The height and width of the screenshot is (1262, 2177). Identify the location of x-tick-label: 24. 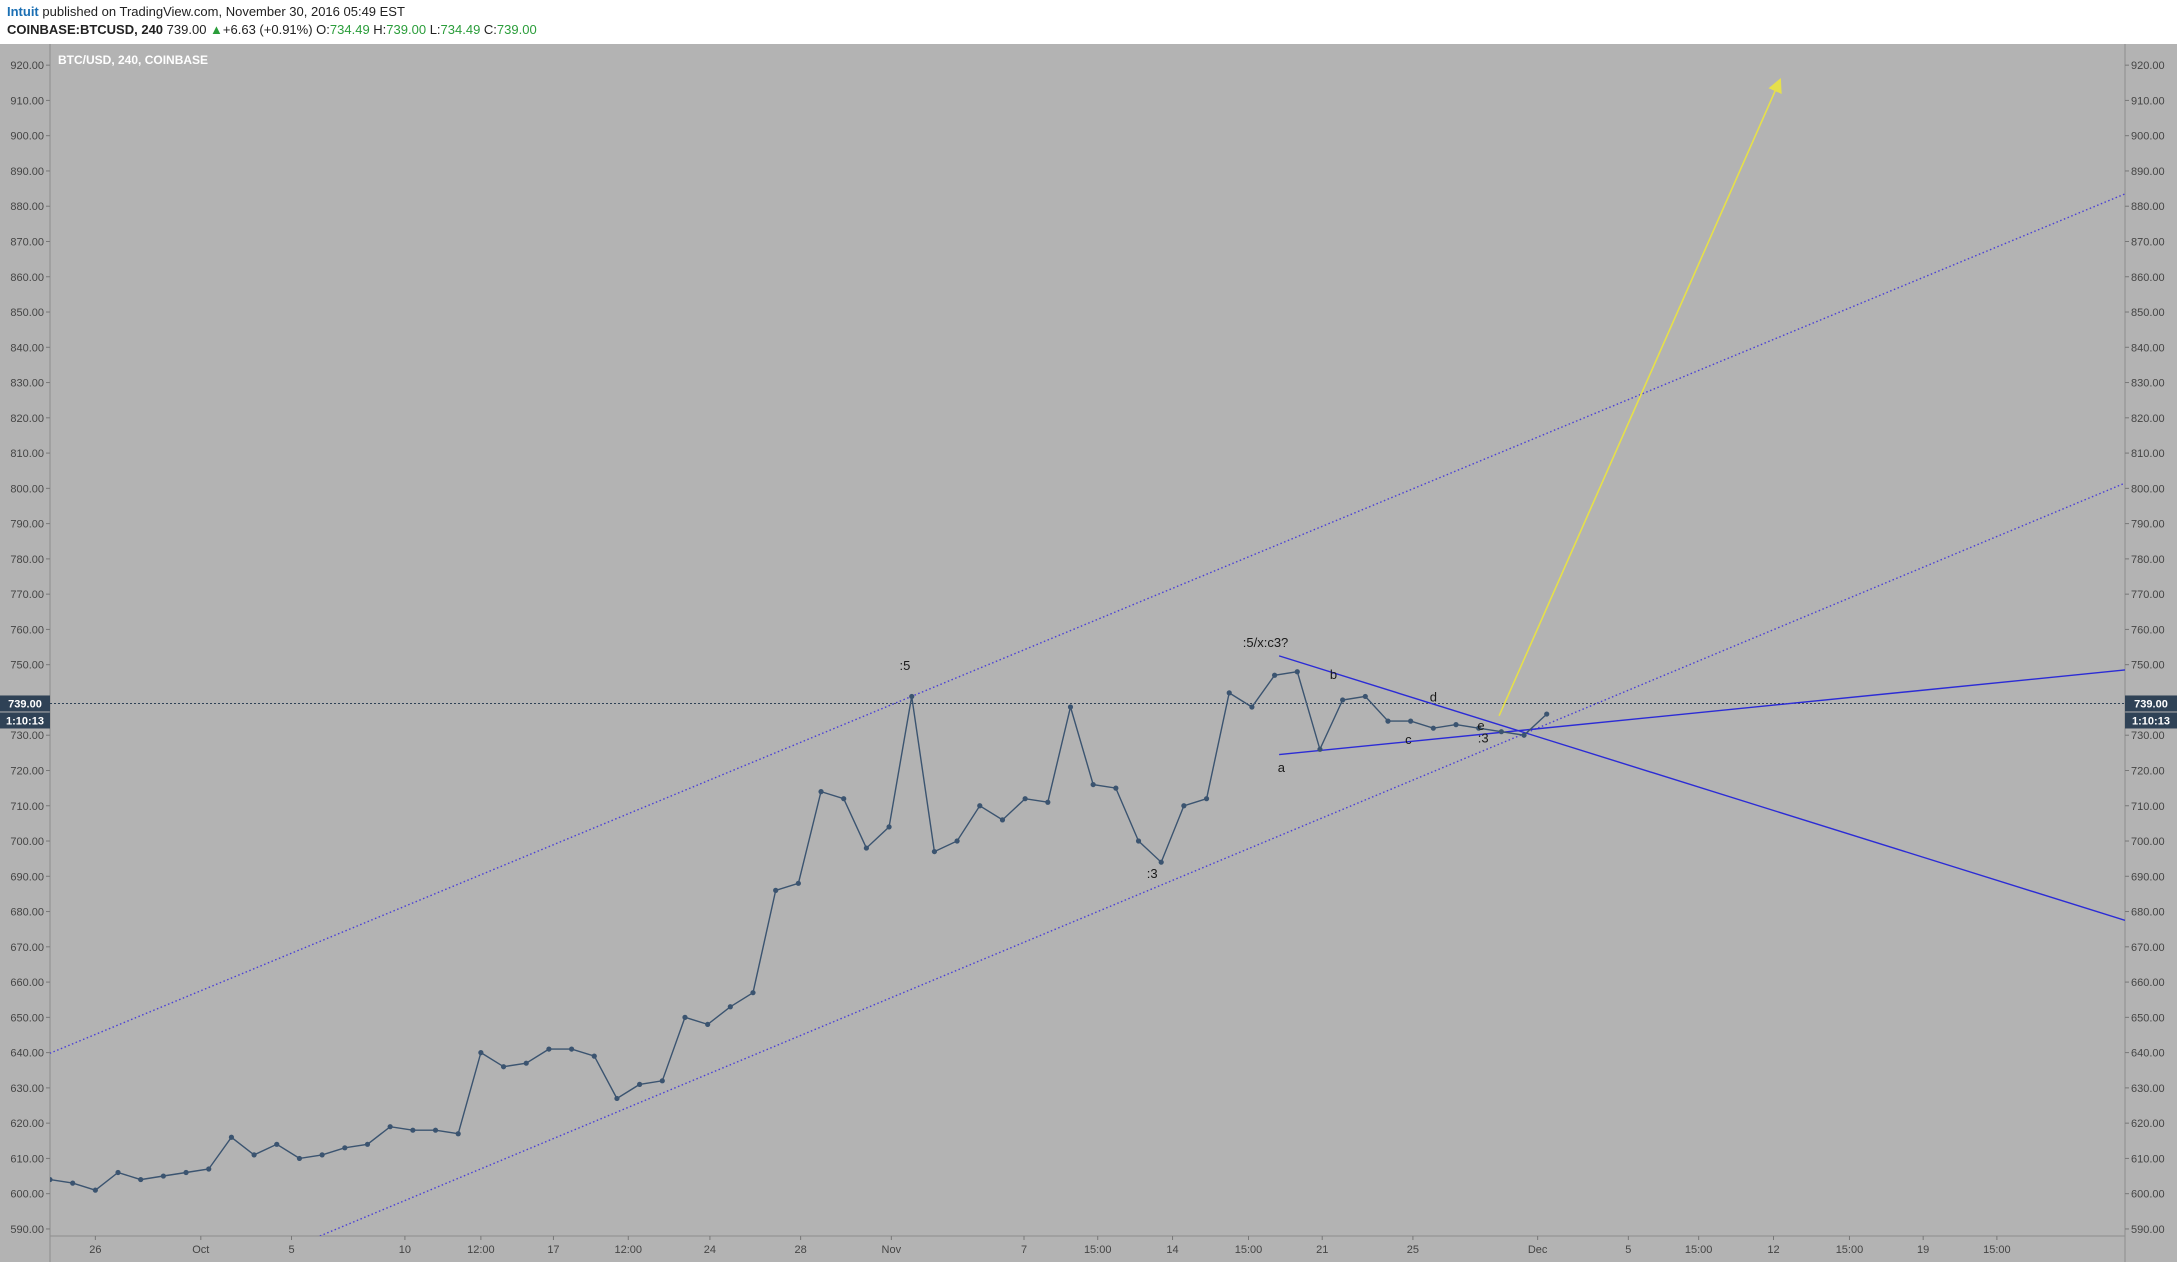
(710, 1250).